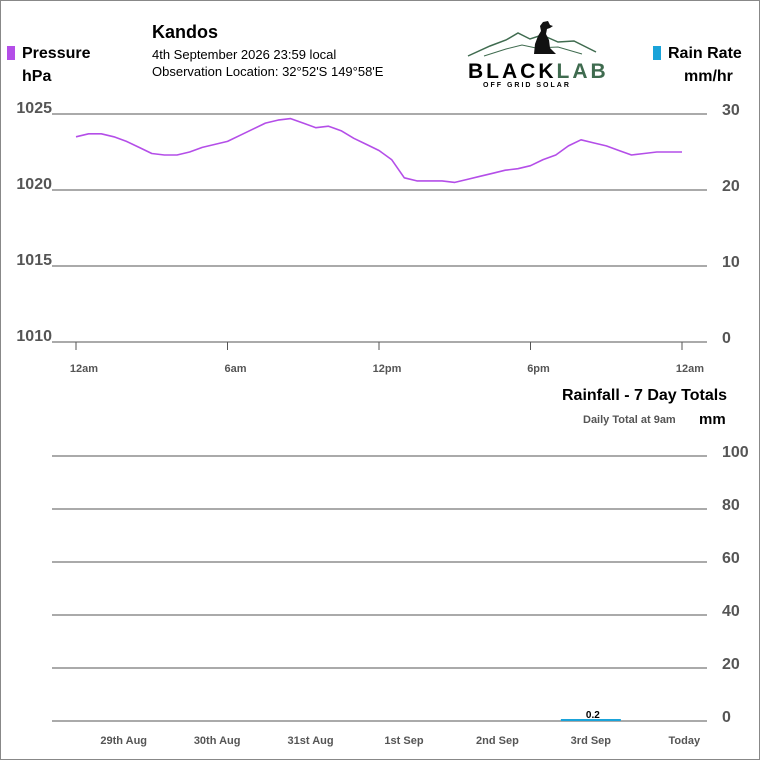  What do you see at coordinates (37, 76) in the screenshot?
I see `pressure-axis-unit: hPa` at bounding box center [37, 76].